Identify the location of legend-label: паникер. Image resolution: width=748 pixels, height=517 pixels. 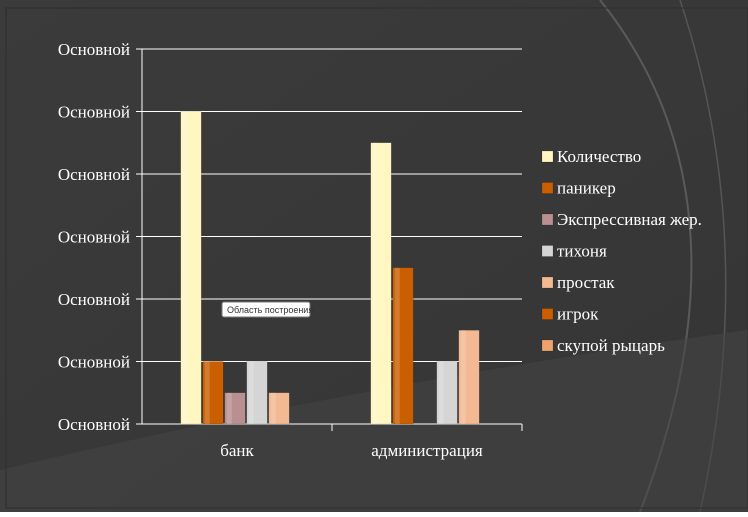
(586, 188).